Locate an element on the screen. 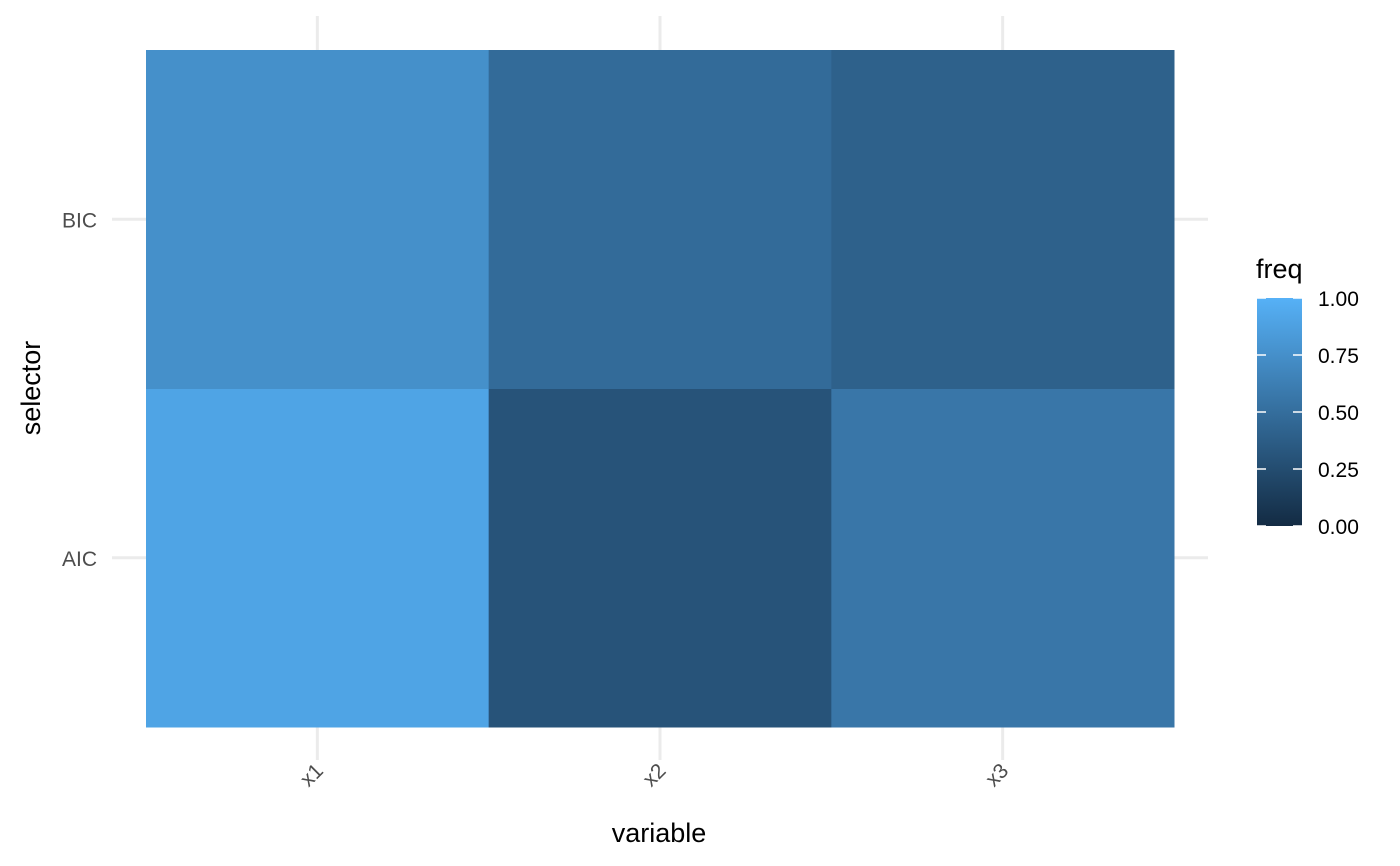  legend-title: freq is located at coordinates (1279, 269).